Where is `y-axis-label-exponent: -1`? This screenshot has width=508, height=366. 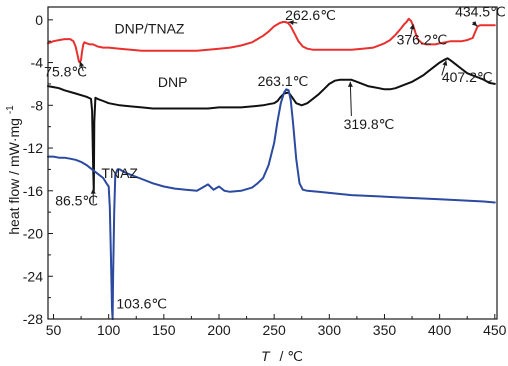 y-axis-label-exponent: -1 is located at coordinates (10, 109).